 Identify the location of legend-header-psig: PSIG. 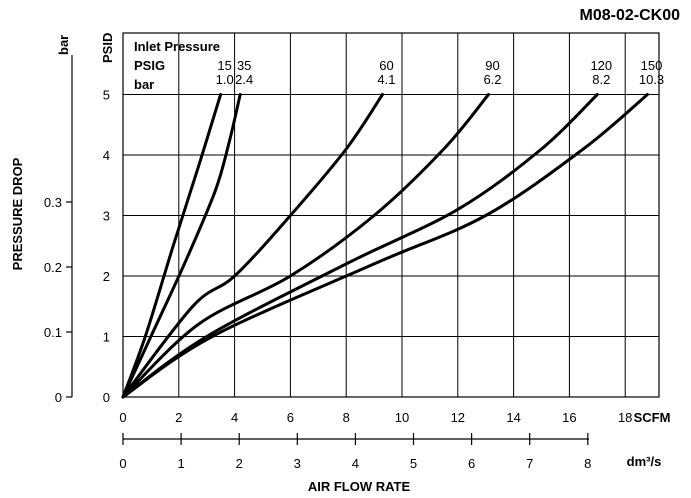
(149, 65).